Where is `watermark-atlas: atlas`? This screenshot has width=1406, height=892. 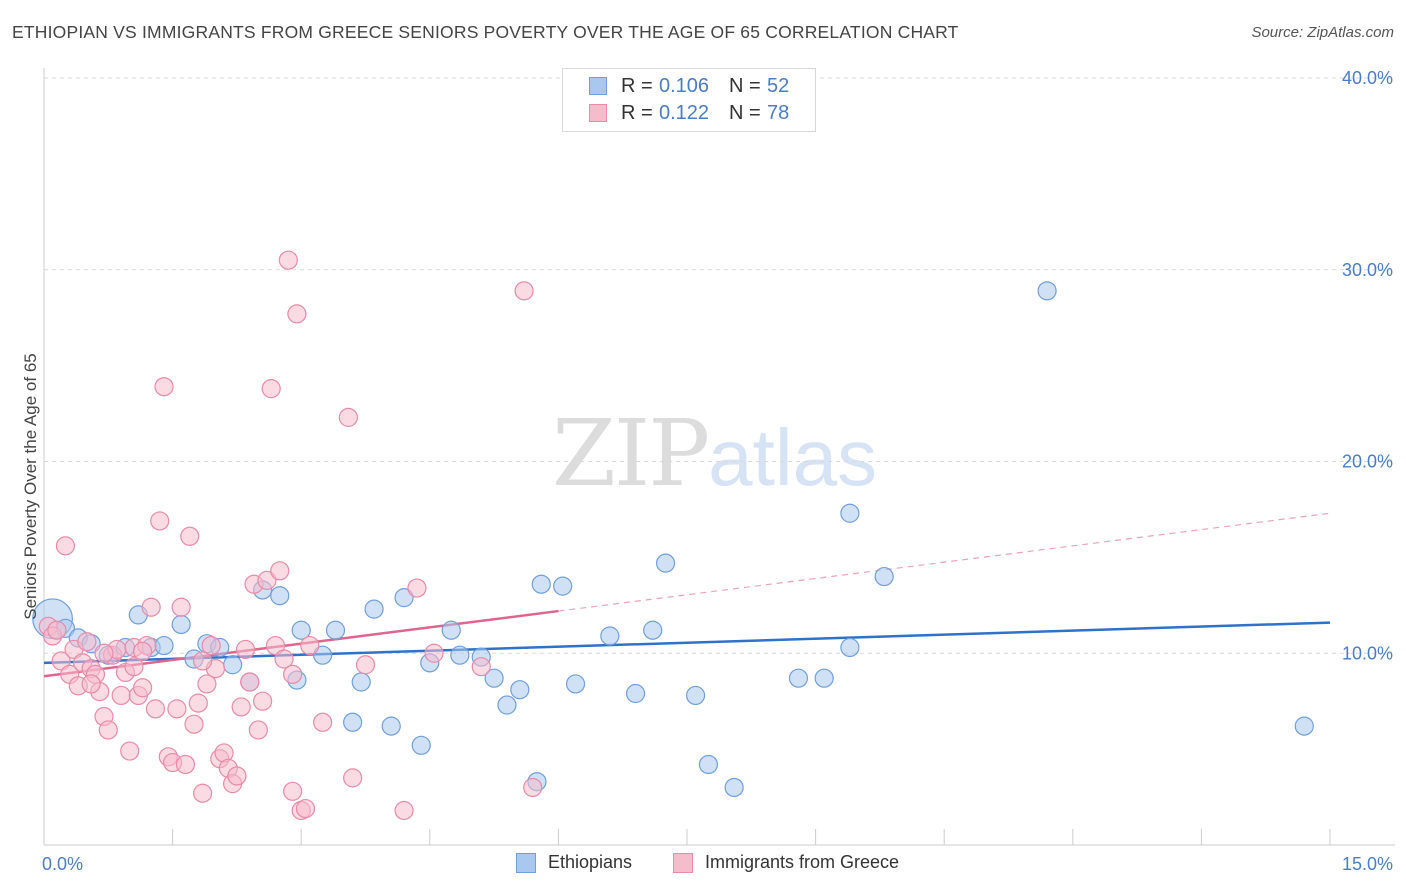
watermark-atlas: atlas is located at coordinates (793, 457).